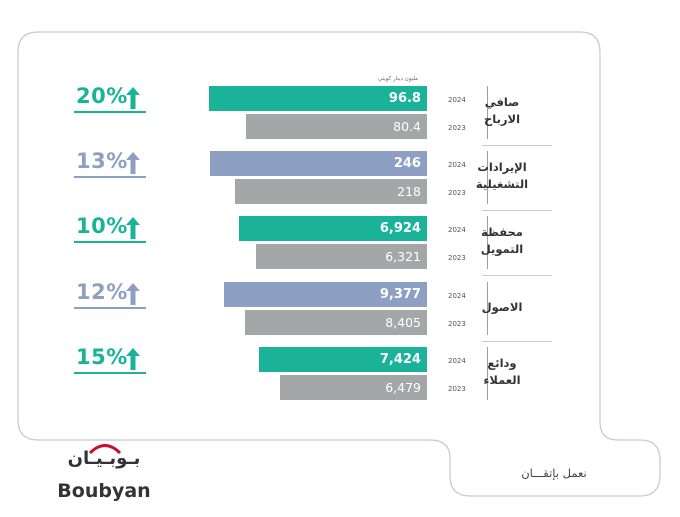 The width and height of the screenshot is (680, 517). Describe the element at coordinates (502, 241) in the screenshot. I see `category-label: محفظة التمويل` at that location.